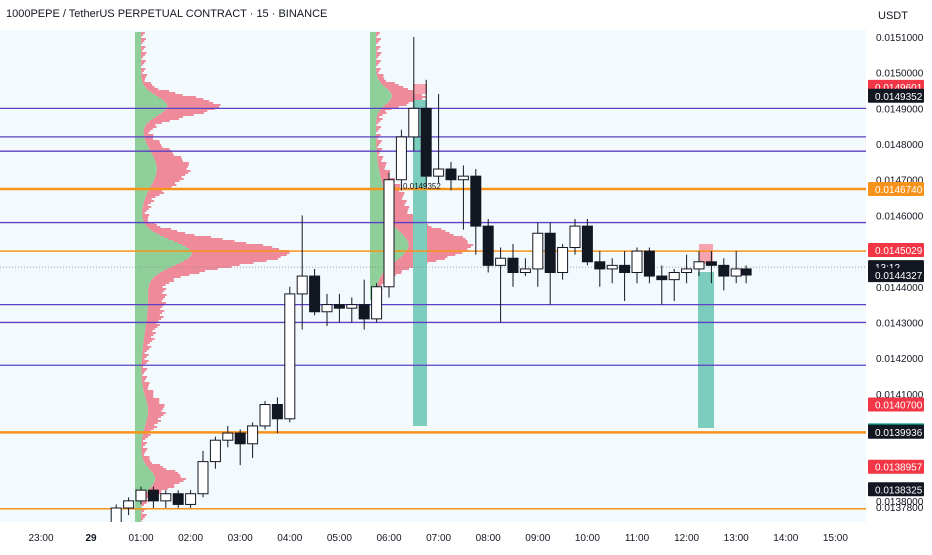  Describe the element at coordinates (896, 96) in the screenshot. I see `price-label: 0.0149352` at that location.